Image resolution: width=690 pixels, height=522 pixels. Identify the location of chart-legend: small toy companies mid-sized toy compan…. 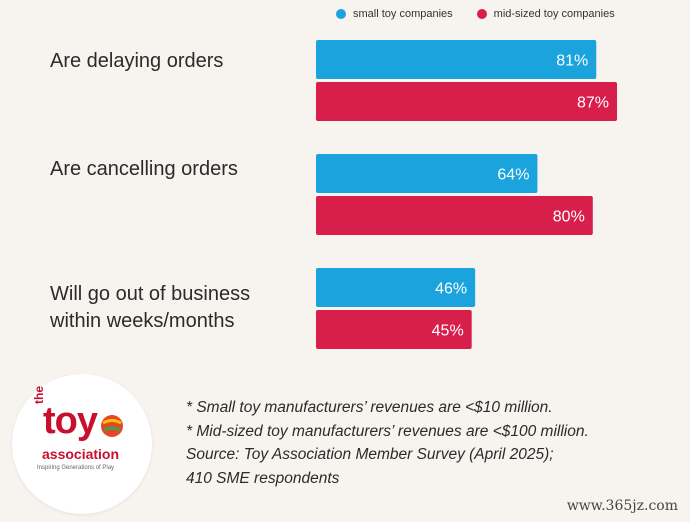
(475, 14).